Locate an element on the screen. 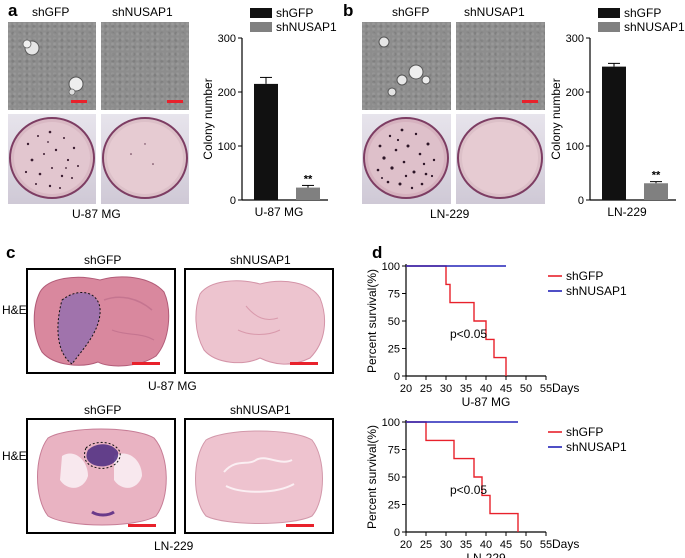  panel-a-letter: a is located at coordinates (13, 10).